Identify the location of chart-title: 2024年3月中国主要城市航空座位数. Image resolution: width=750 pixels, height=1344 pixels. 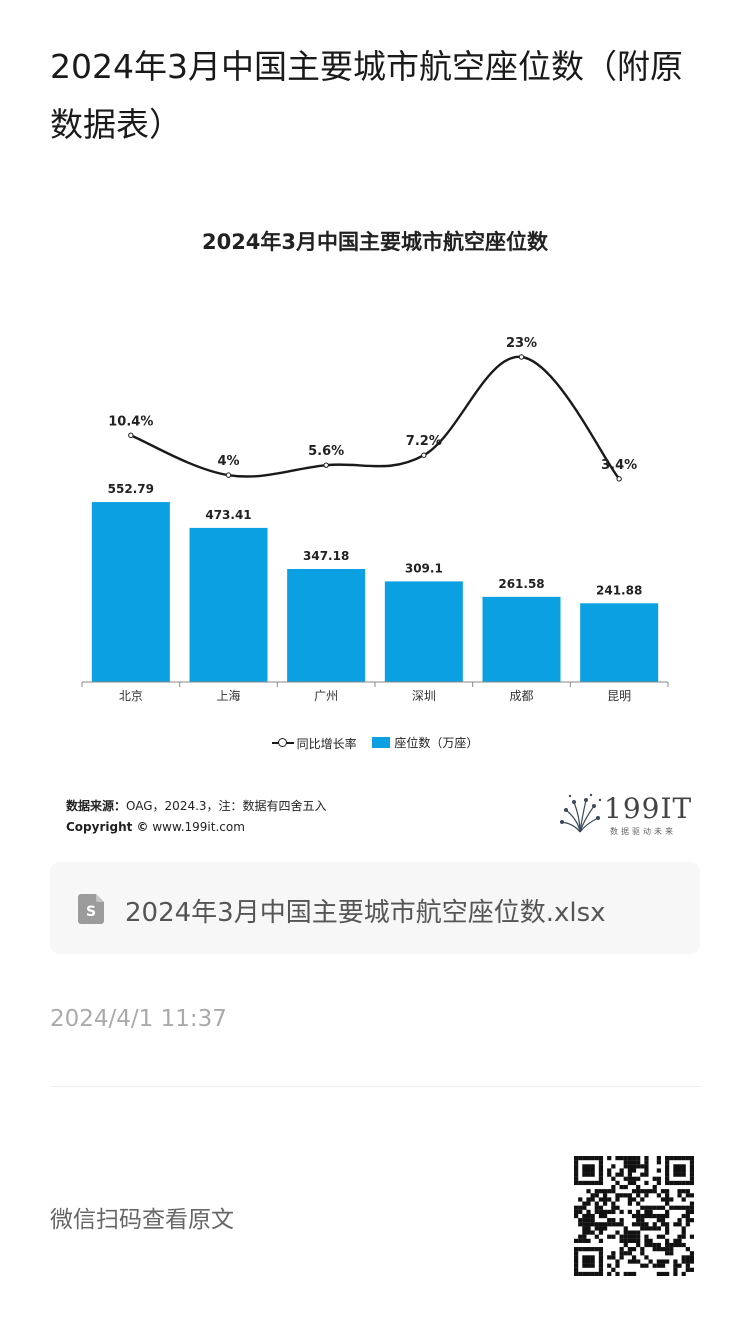
(375, 242).